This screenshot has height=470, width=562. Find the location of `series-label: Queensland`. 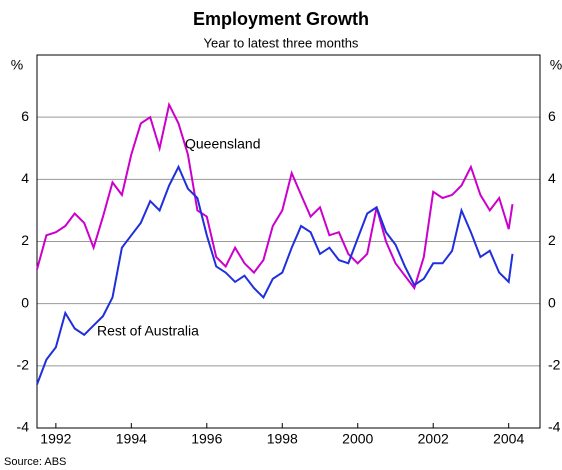

series-label: Queensland is located at coordinates (223, 144).